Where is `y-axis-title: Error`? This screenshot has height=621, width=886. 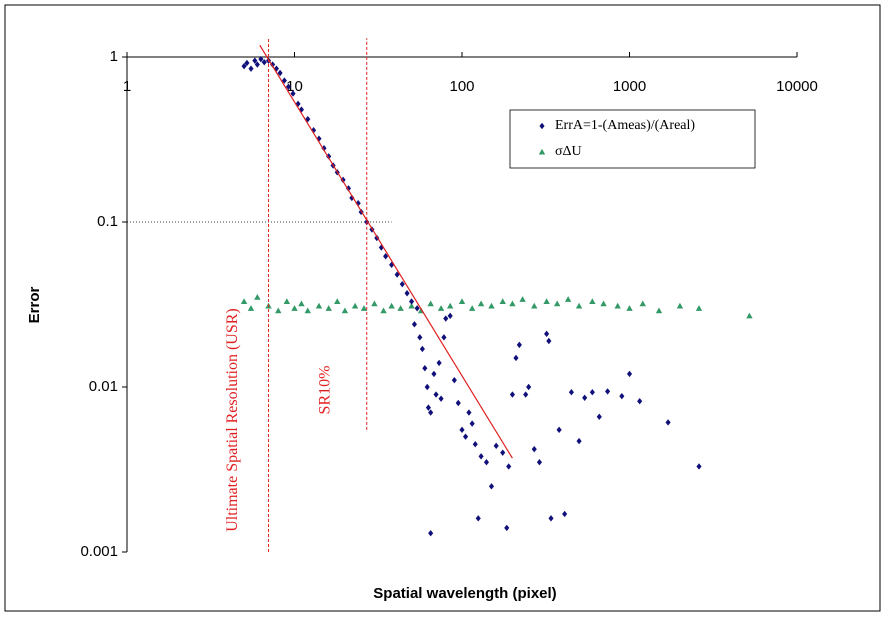
y-axis-title: Error is located at coordinates (34, 305).